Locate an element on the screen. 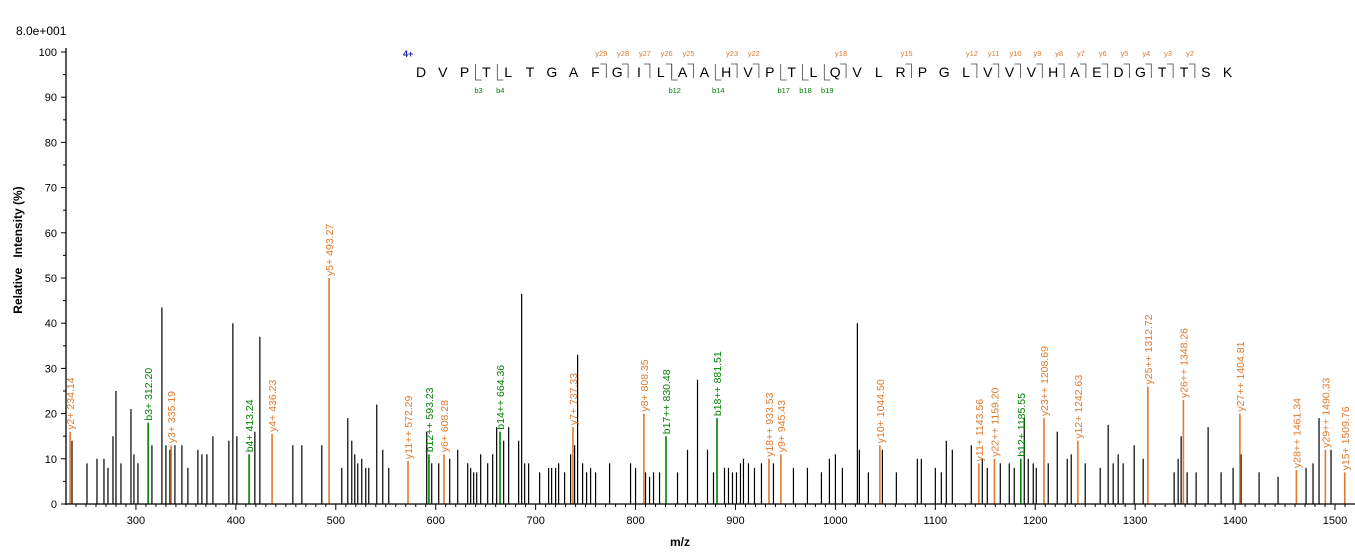 The width and height of the screenshot is (1355, 559). y-ion-label: y12 is located at coordinates (972, 53).